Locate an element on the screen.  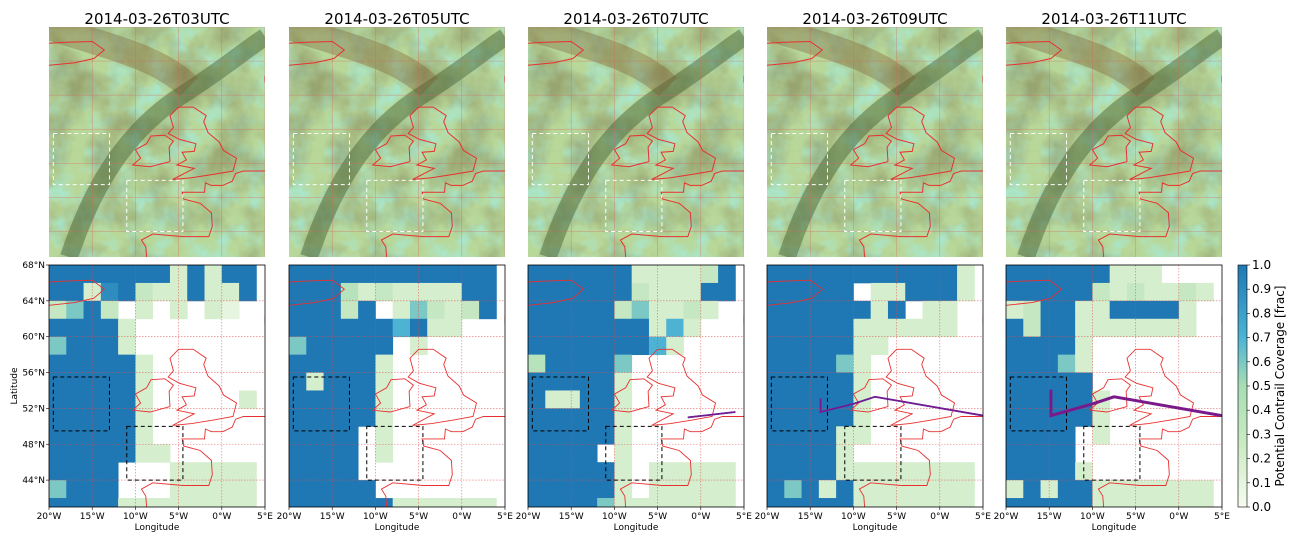
flight-track is located at coordinates (711, 415).